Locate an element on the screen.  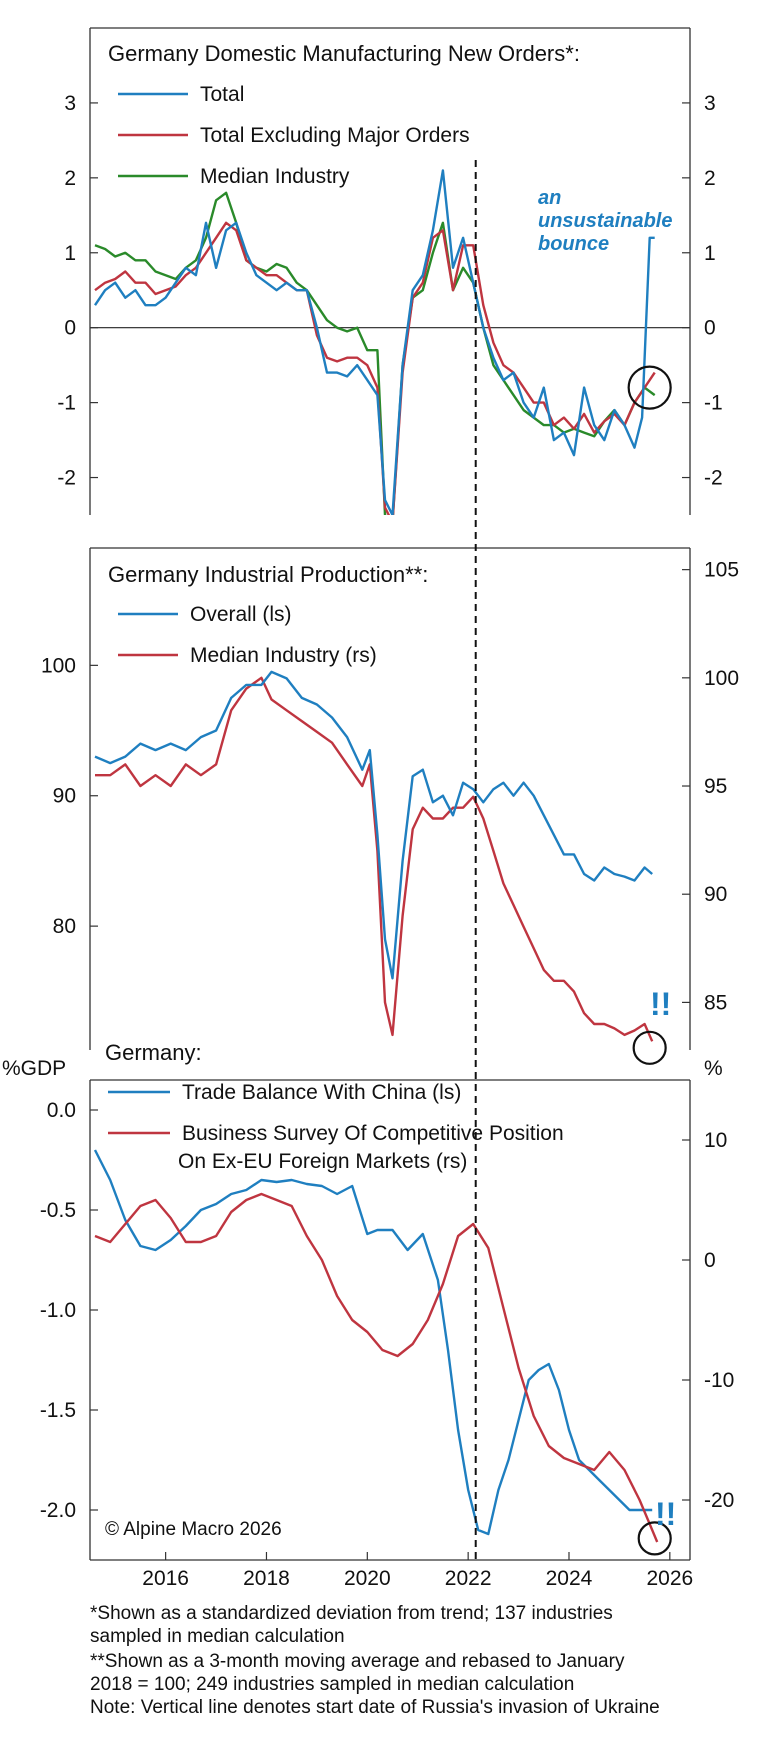
panel2-exclaim: !! is located at coordinates (660, 1004).